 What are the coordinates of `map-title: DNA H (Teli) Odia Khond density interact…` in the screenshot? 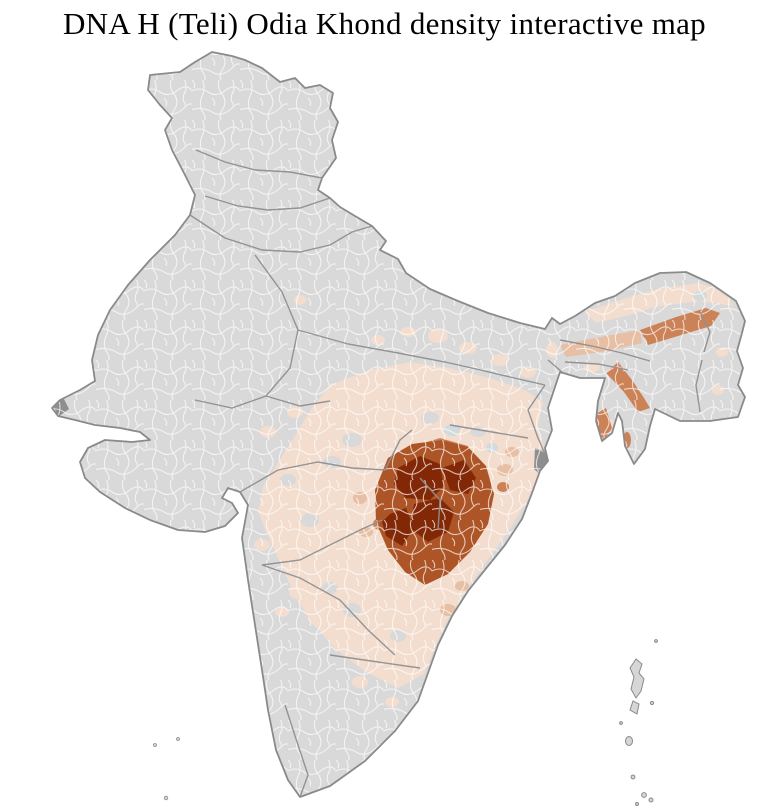 It's located at (384, 23).